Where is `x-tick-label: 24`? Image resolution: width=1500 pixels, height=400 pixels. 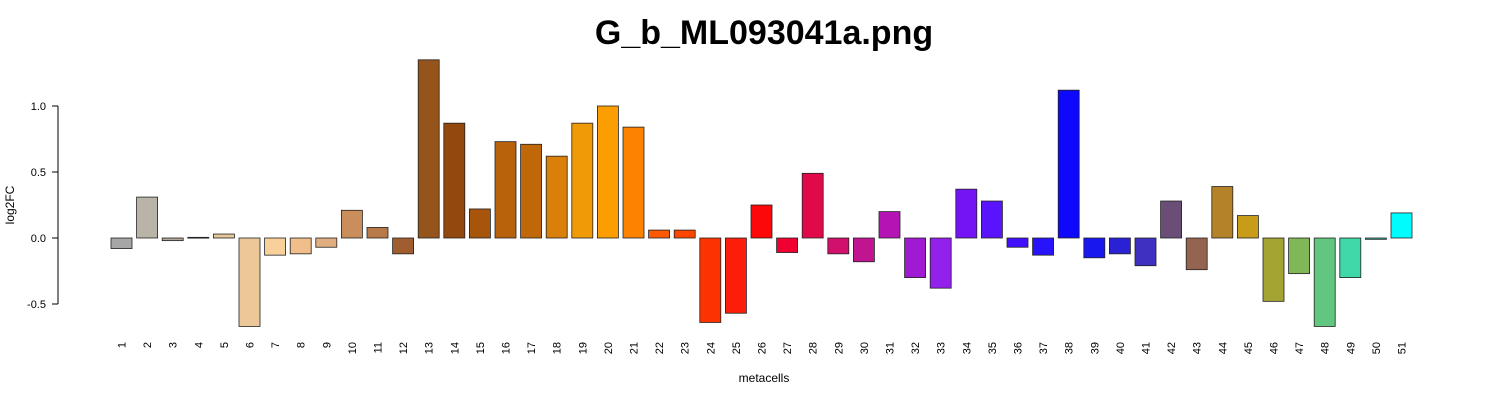
x-tick-label: 24 is located at coordinates (711, 348).